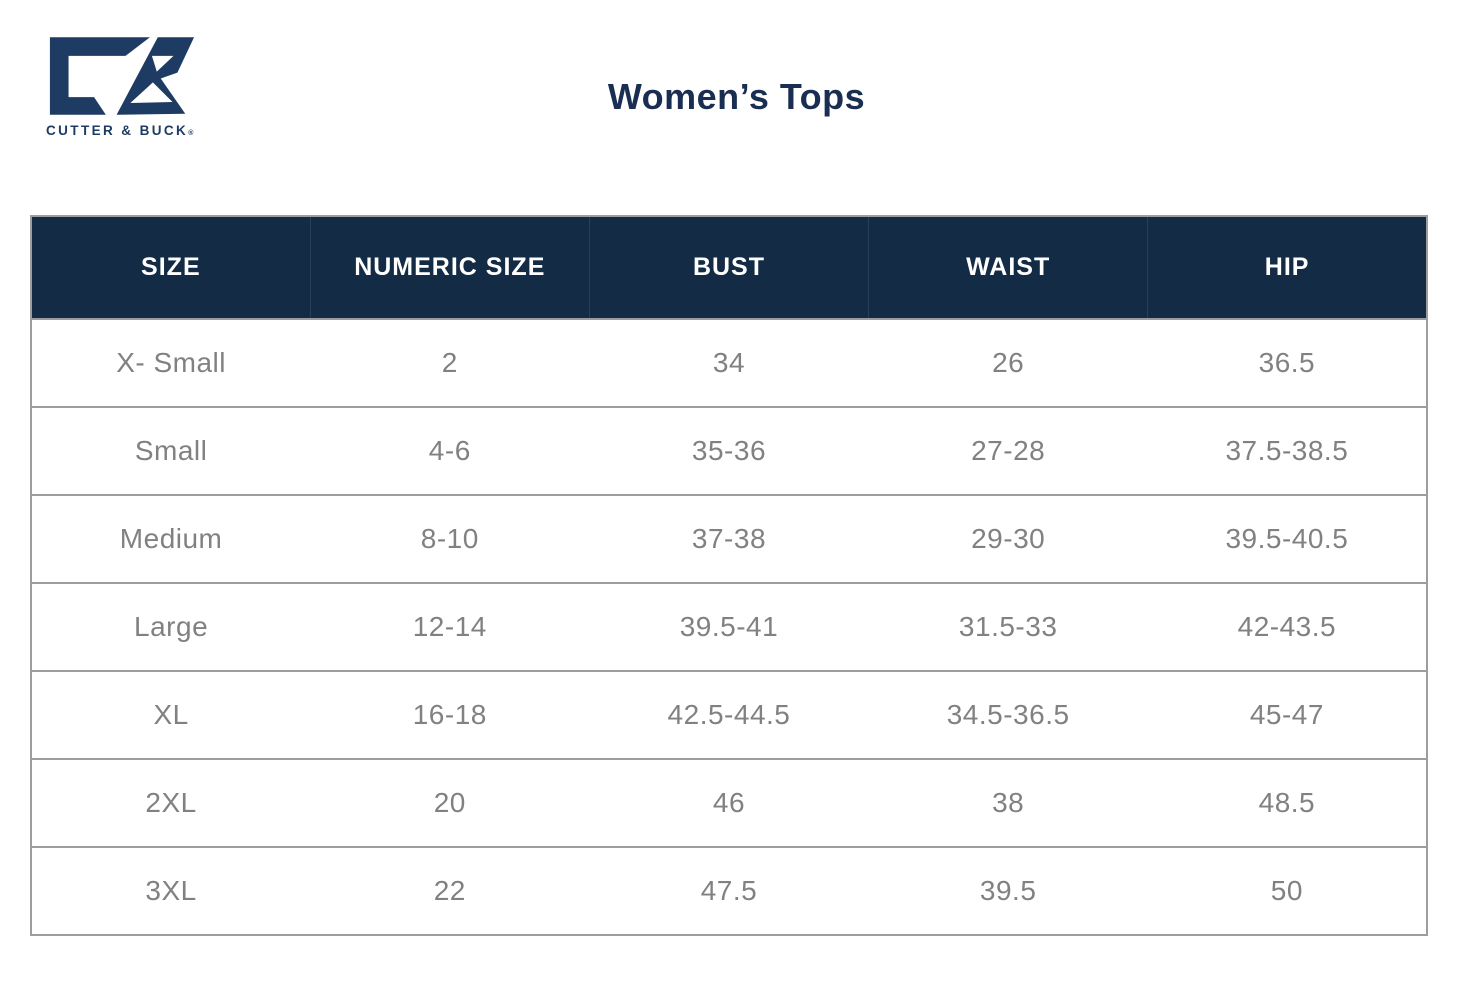  Describe the element at coordinates (1008, 450) in the screenshot. I see `cell-waist: 27-28` at that location.